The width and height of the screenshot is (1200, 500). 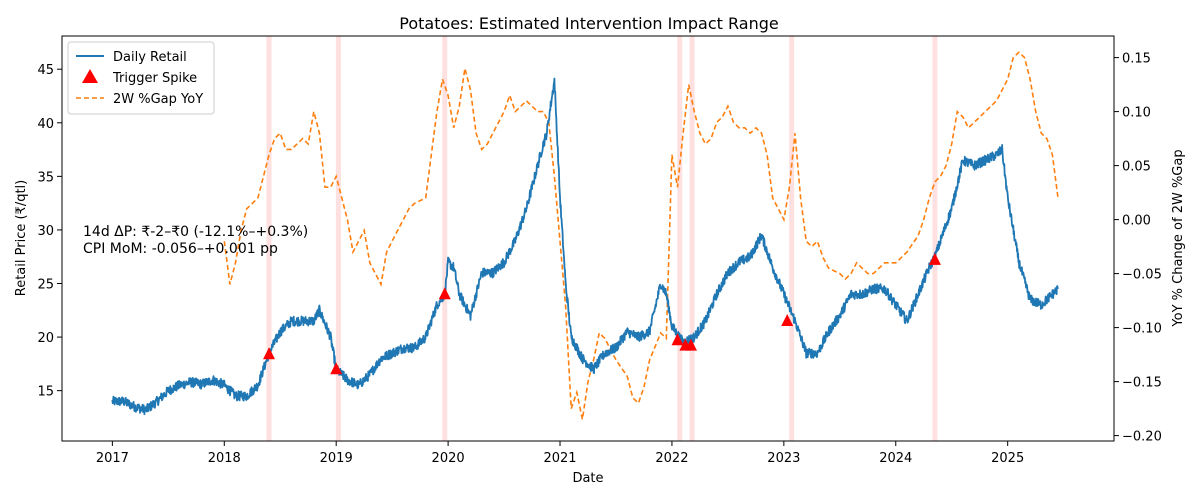 I want to click on y2-axis-label: YoY % Change of 2W %Gap, so click(x=1178, y=238).